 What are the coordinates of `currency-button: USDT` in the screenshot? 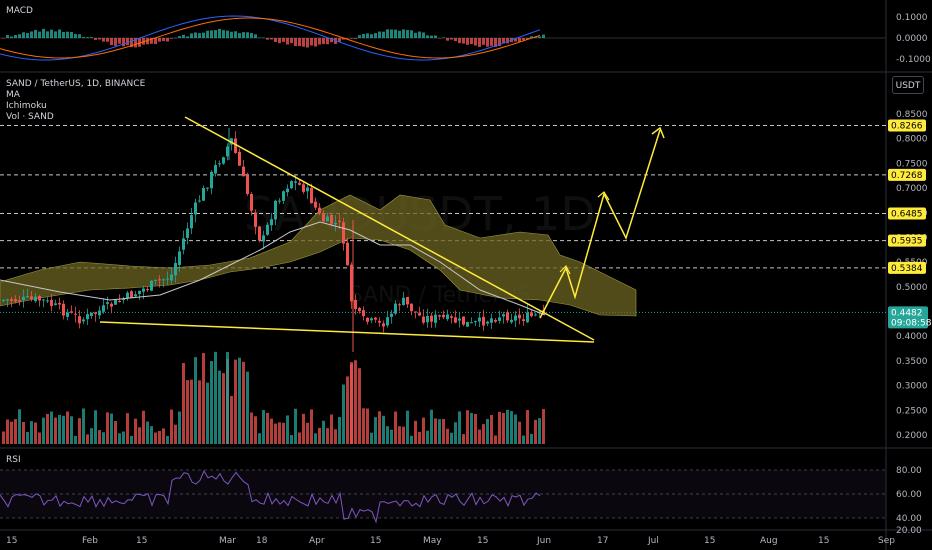 It's located at (908, 85).